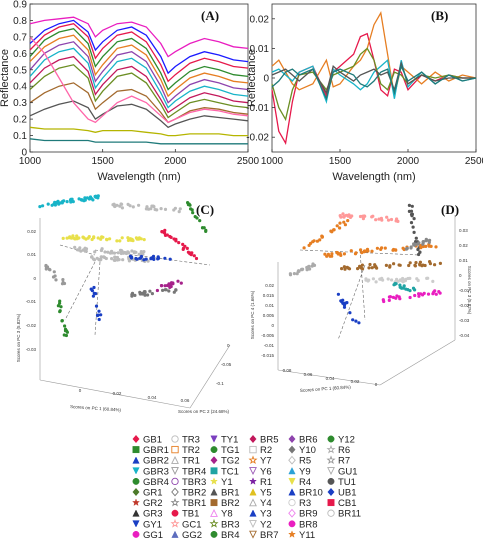  Describe the element at coordinates (439, 15) in the screenshot. I see `panel-b-tag: (B)` at that location.